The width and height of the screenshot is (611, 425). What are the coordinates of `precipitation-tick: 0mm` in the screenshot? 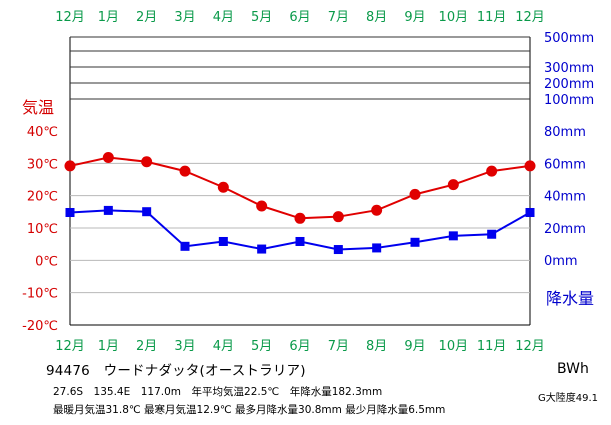 It's located at (561, 261).